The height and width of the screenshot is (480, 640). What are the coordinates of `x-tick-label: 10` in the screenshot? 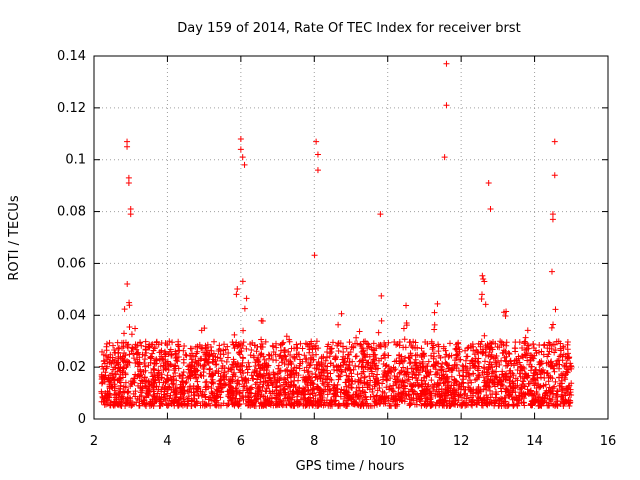 It's located at (387, 441).